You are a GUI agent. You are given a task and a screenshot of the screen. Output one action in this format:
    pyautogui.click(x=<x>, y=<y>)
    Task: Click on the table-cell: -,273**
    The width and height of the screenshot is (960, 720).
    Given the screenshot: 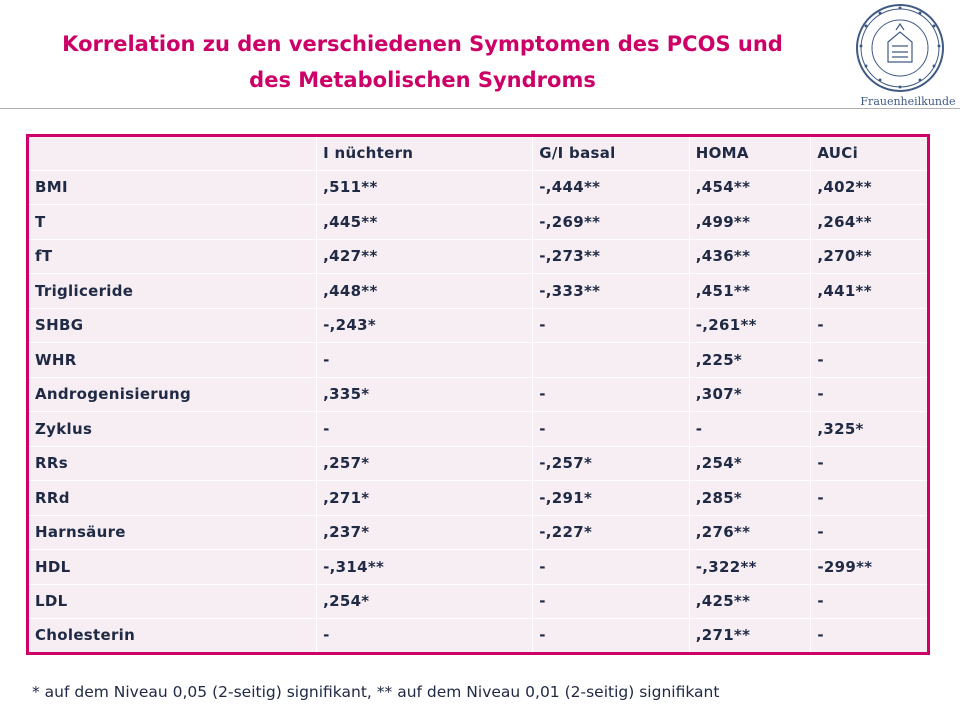 What is the action you would take?
    pyautogui.click(x=611, y=256)
    